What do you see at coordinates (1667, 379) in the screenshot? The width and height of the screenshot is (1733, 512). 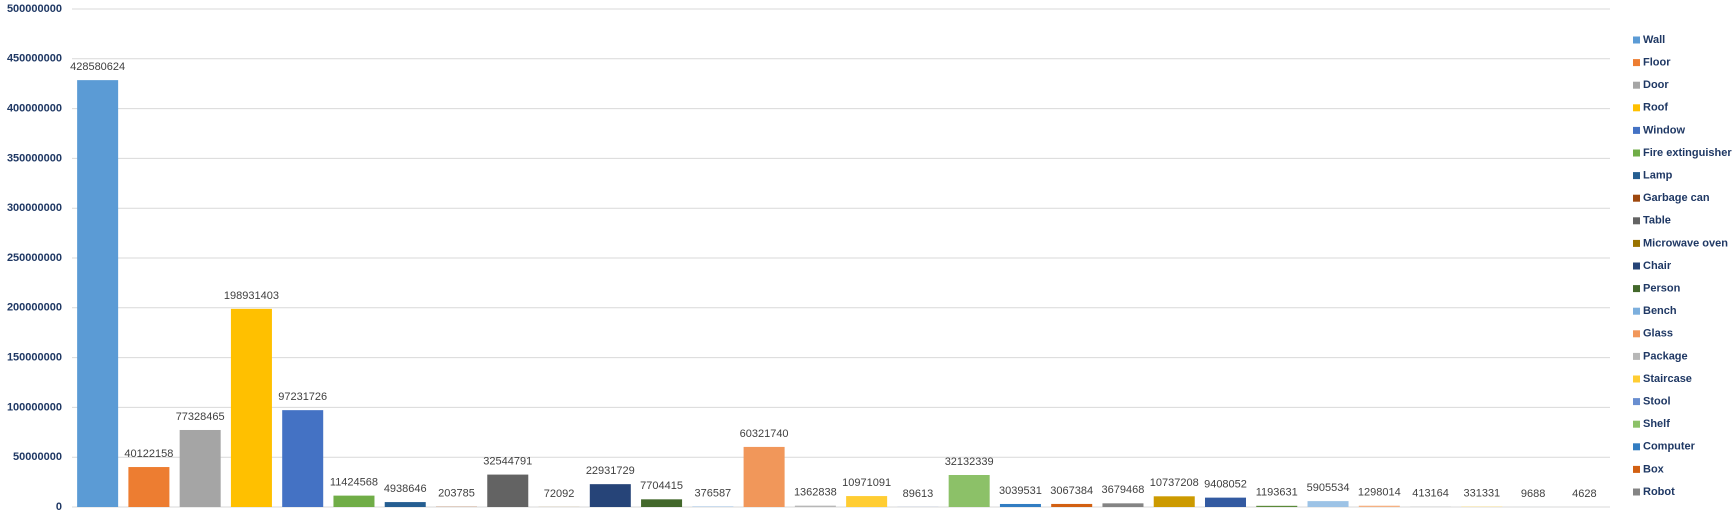 I see `legend-label: Staircase` at bounding box center [1667, 379].